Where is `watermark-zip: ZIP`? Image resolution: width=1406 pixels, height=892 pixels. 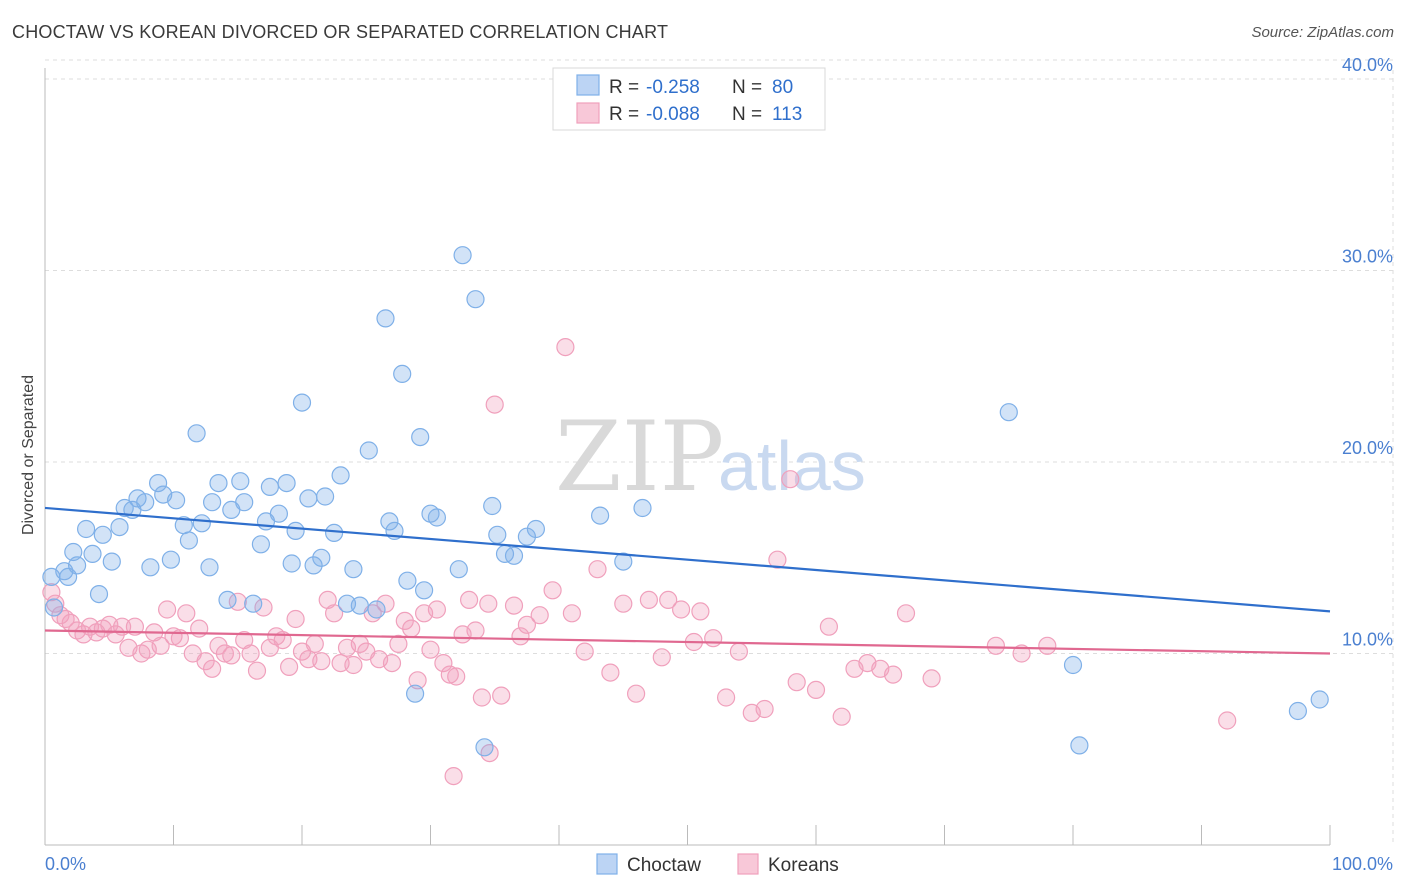
watermark-zip: ZIP is located at coordinates (639, 457).